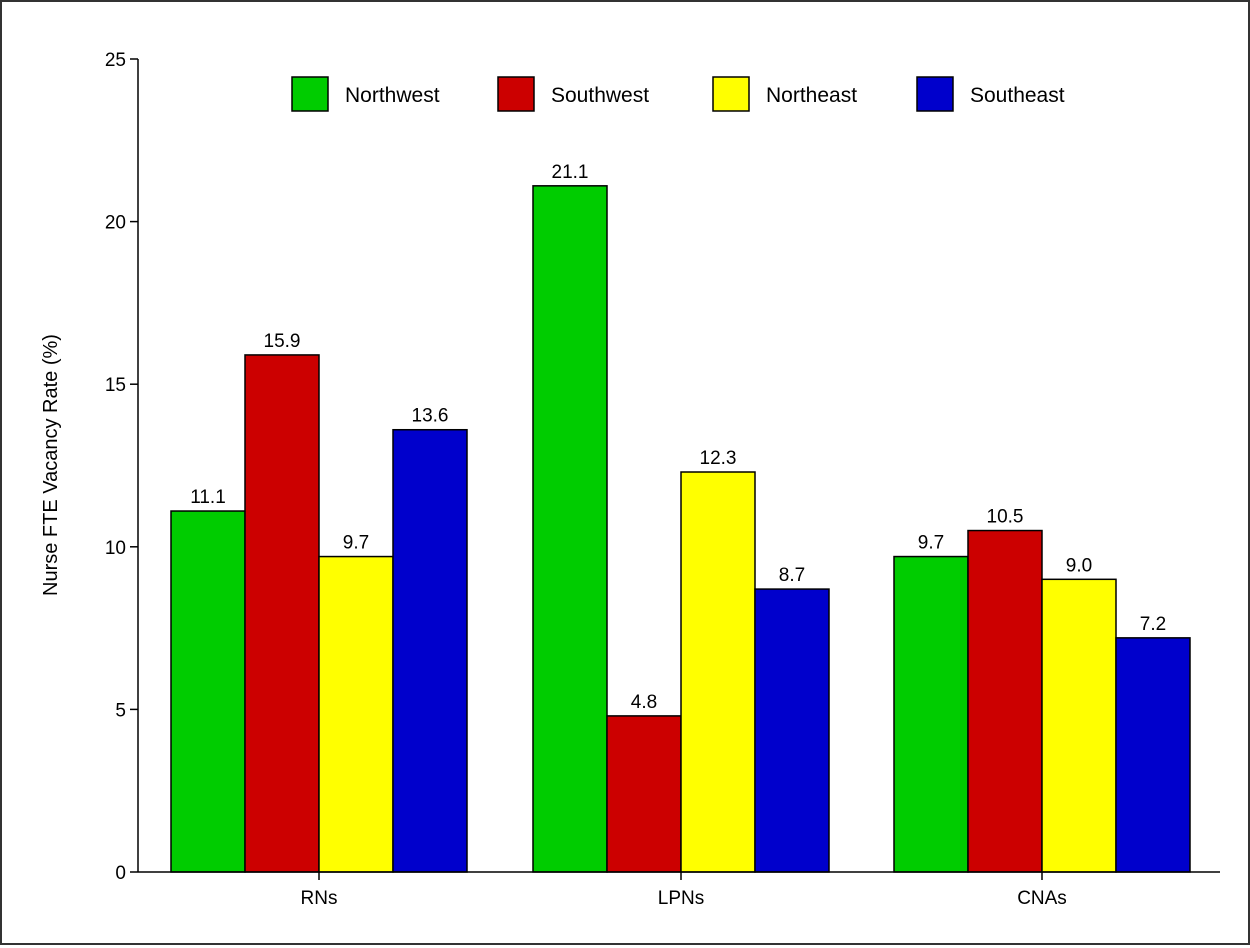 The image size is (1250, 948). I want to click on bar-southwest-rns, so click(282, 613).